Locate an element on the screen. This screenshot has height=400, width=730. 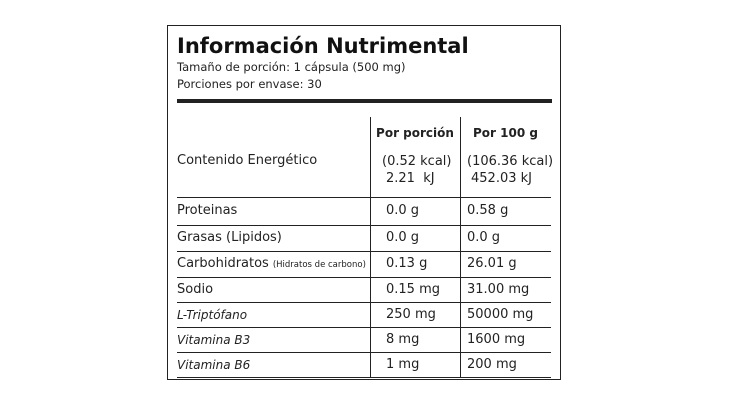
value: 2.21 kJ is located at coordinates (410, 178).